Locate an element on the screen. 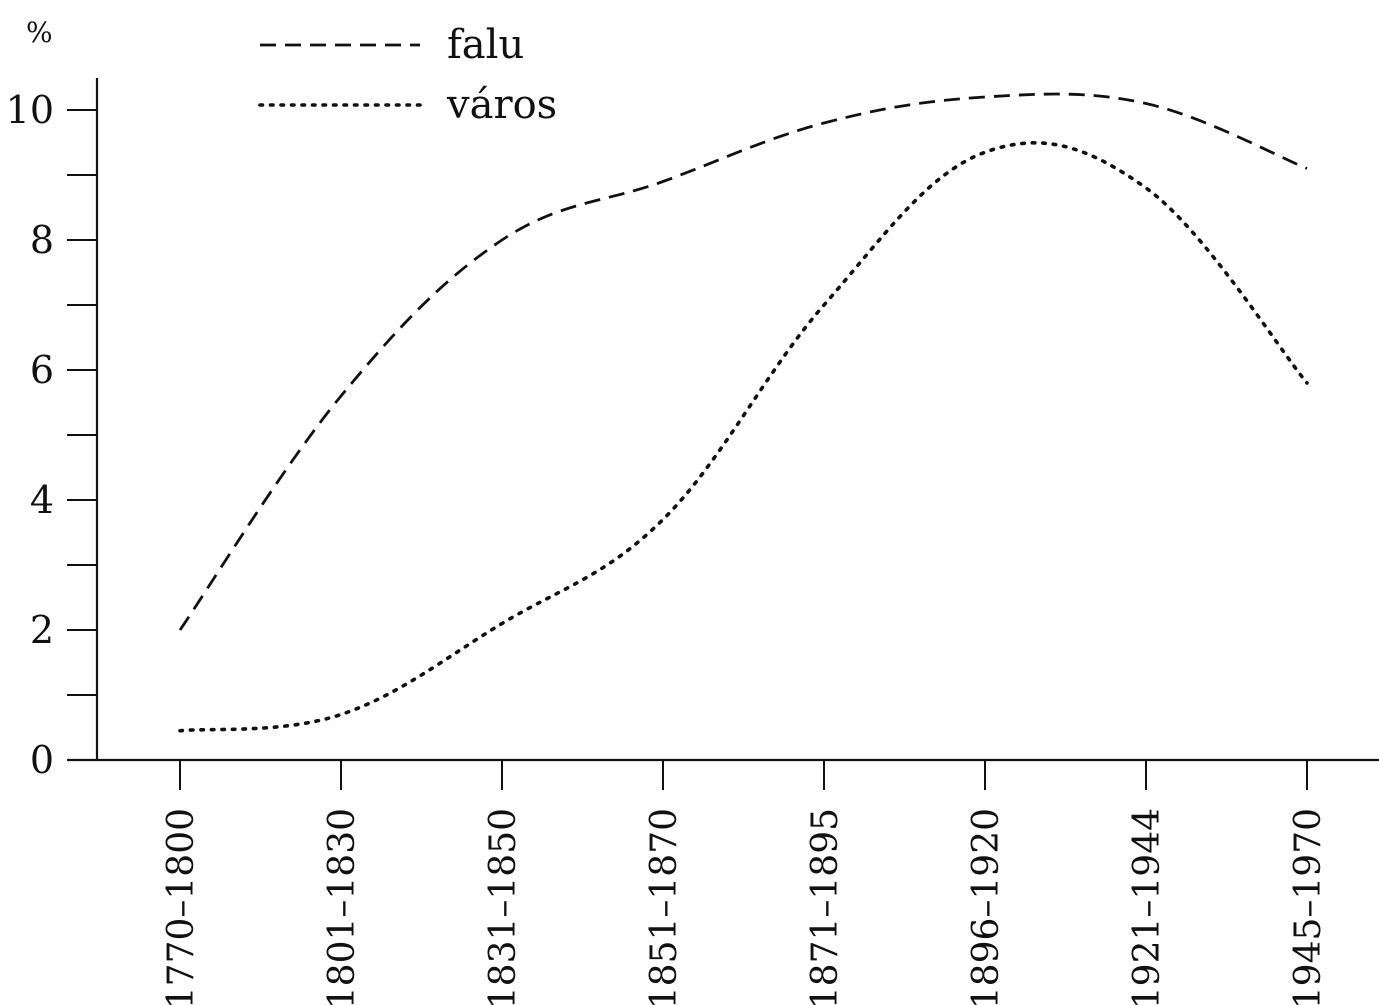  legend: falu város is located at coordinates (407, 75).